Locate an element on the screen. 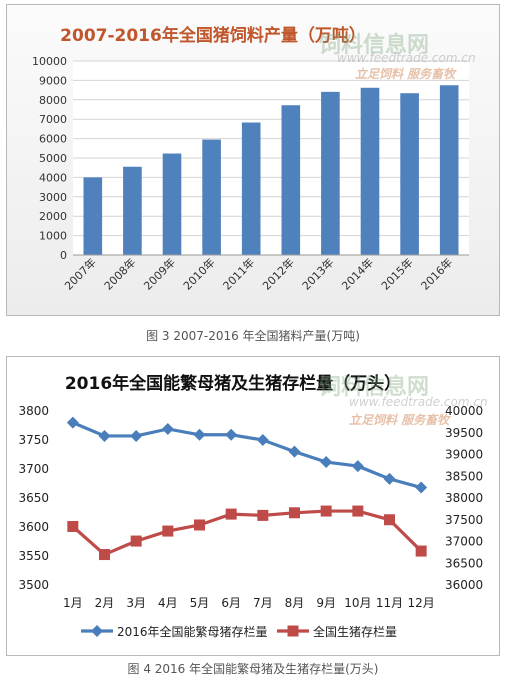 This screenshot has height=682, width=506. y-left-tick-label: 3500 is located at coordinates (33, 585).